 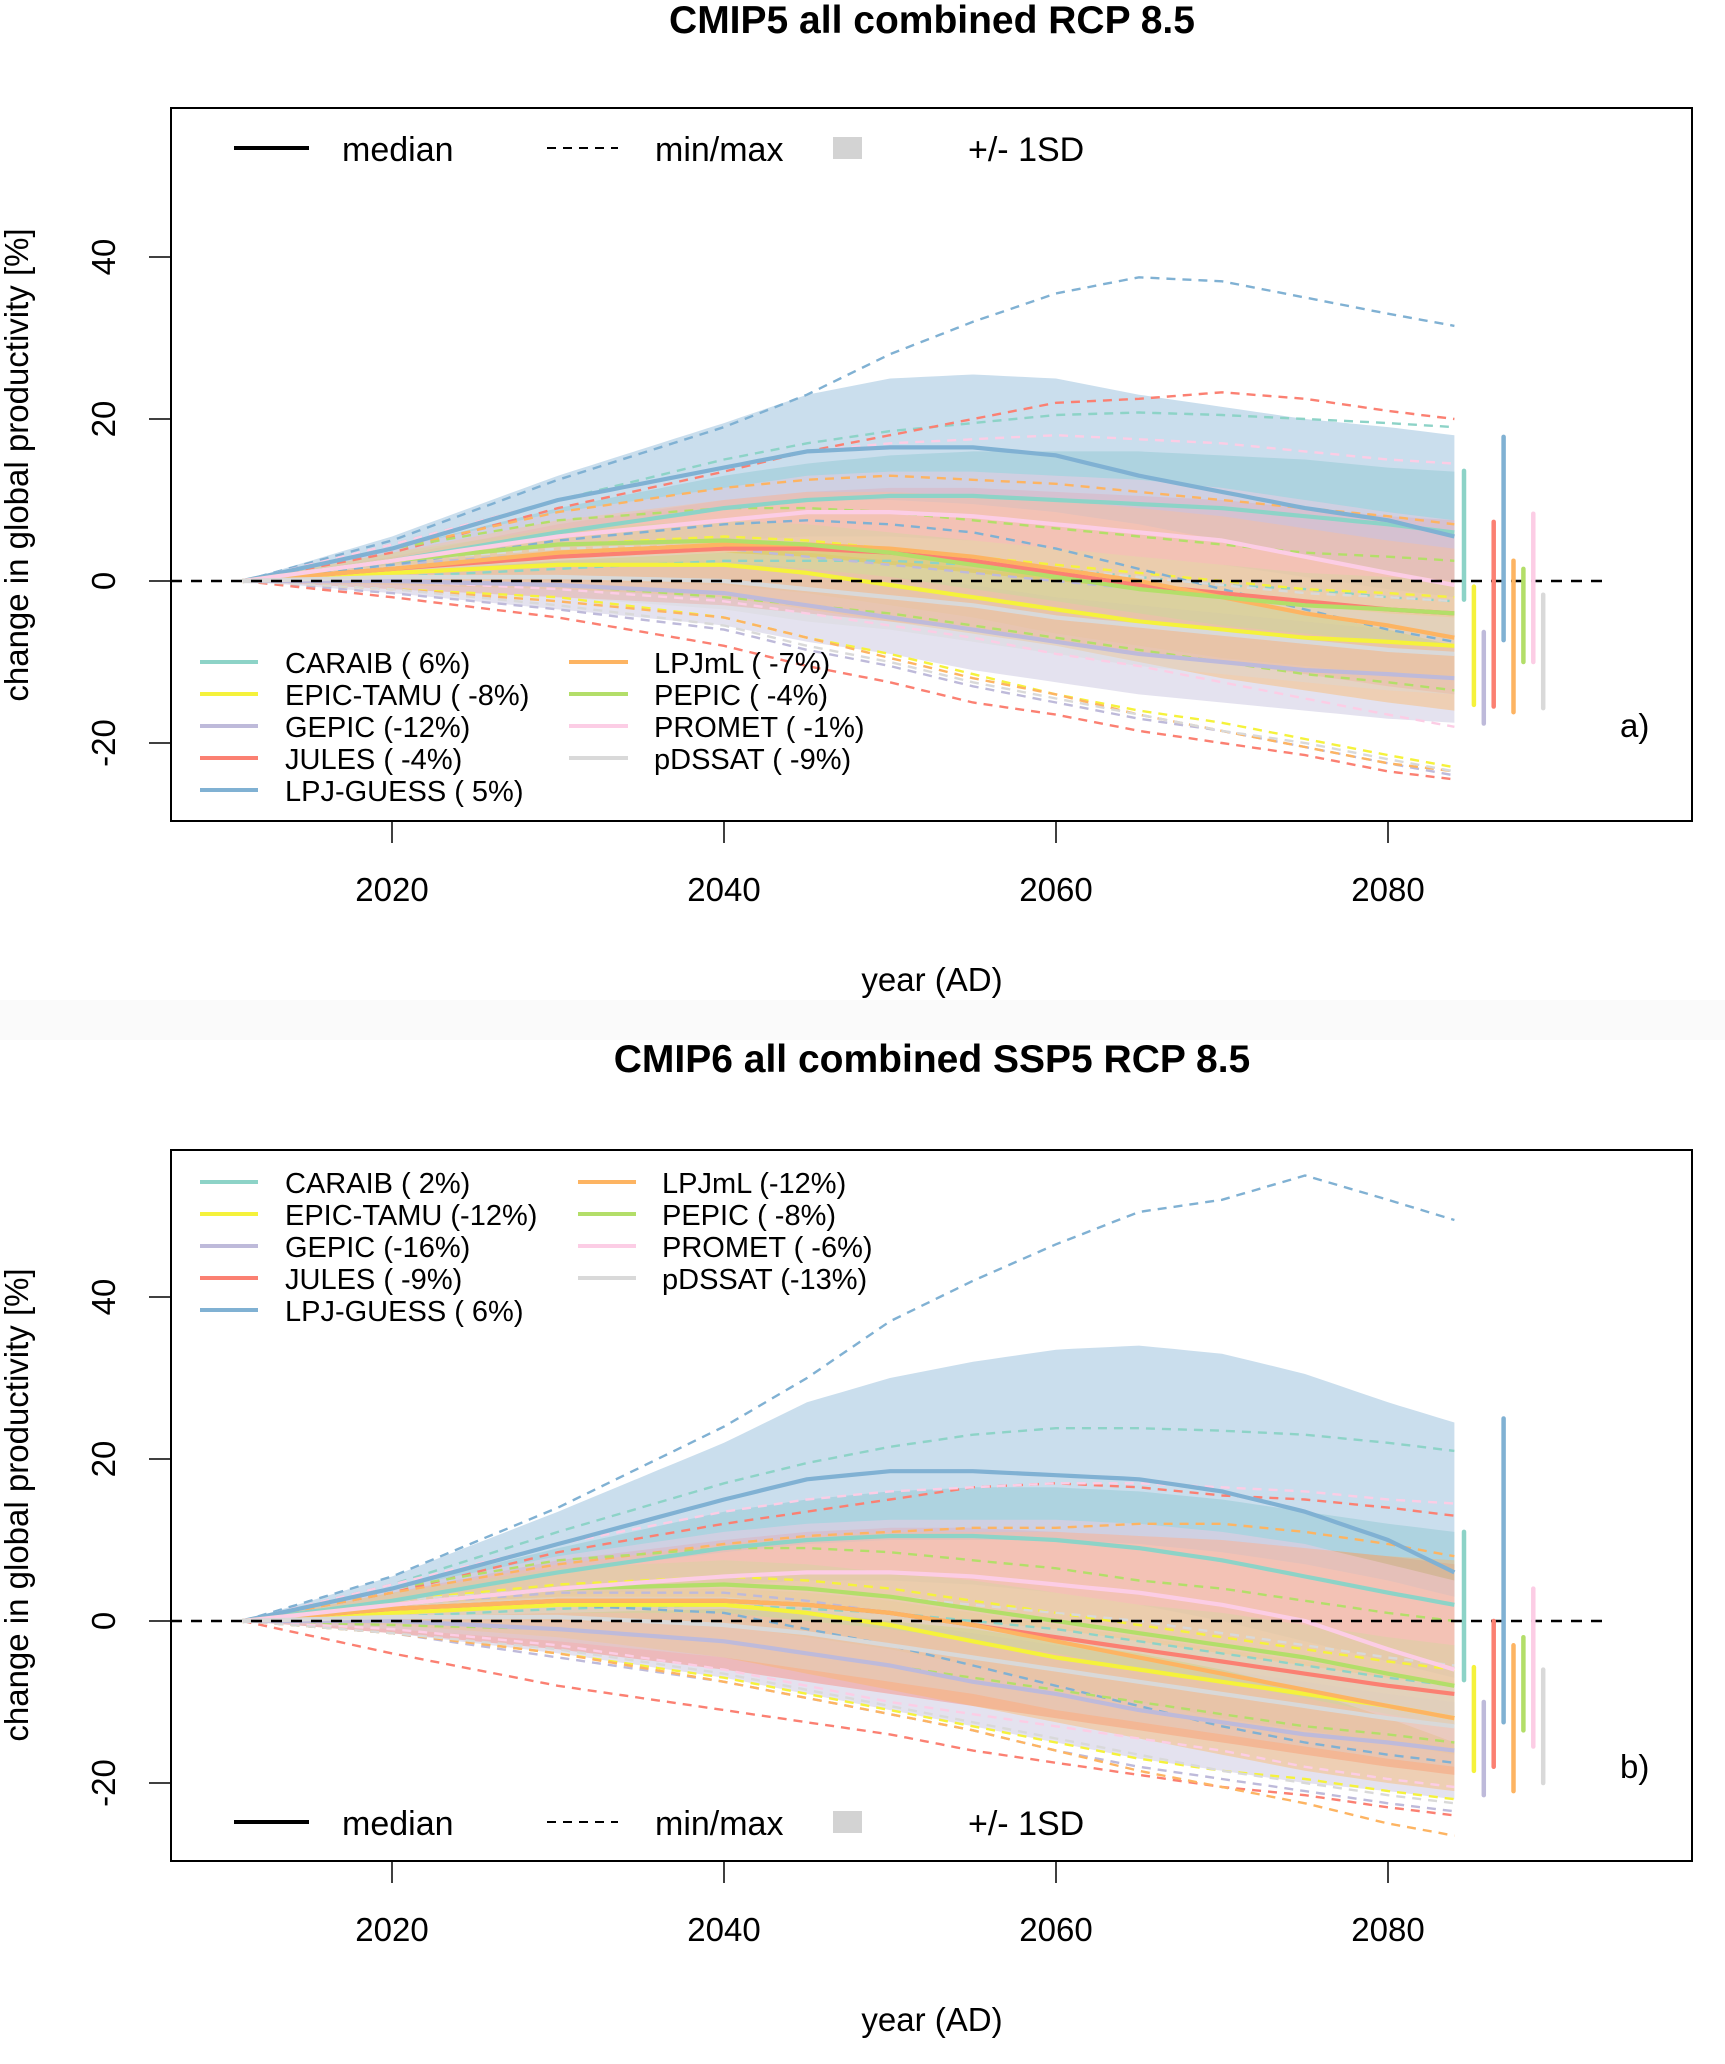 I want to click on legend-item: LPJ-GUESS ( 6%), so click(x=362, y=1312).